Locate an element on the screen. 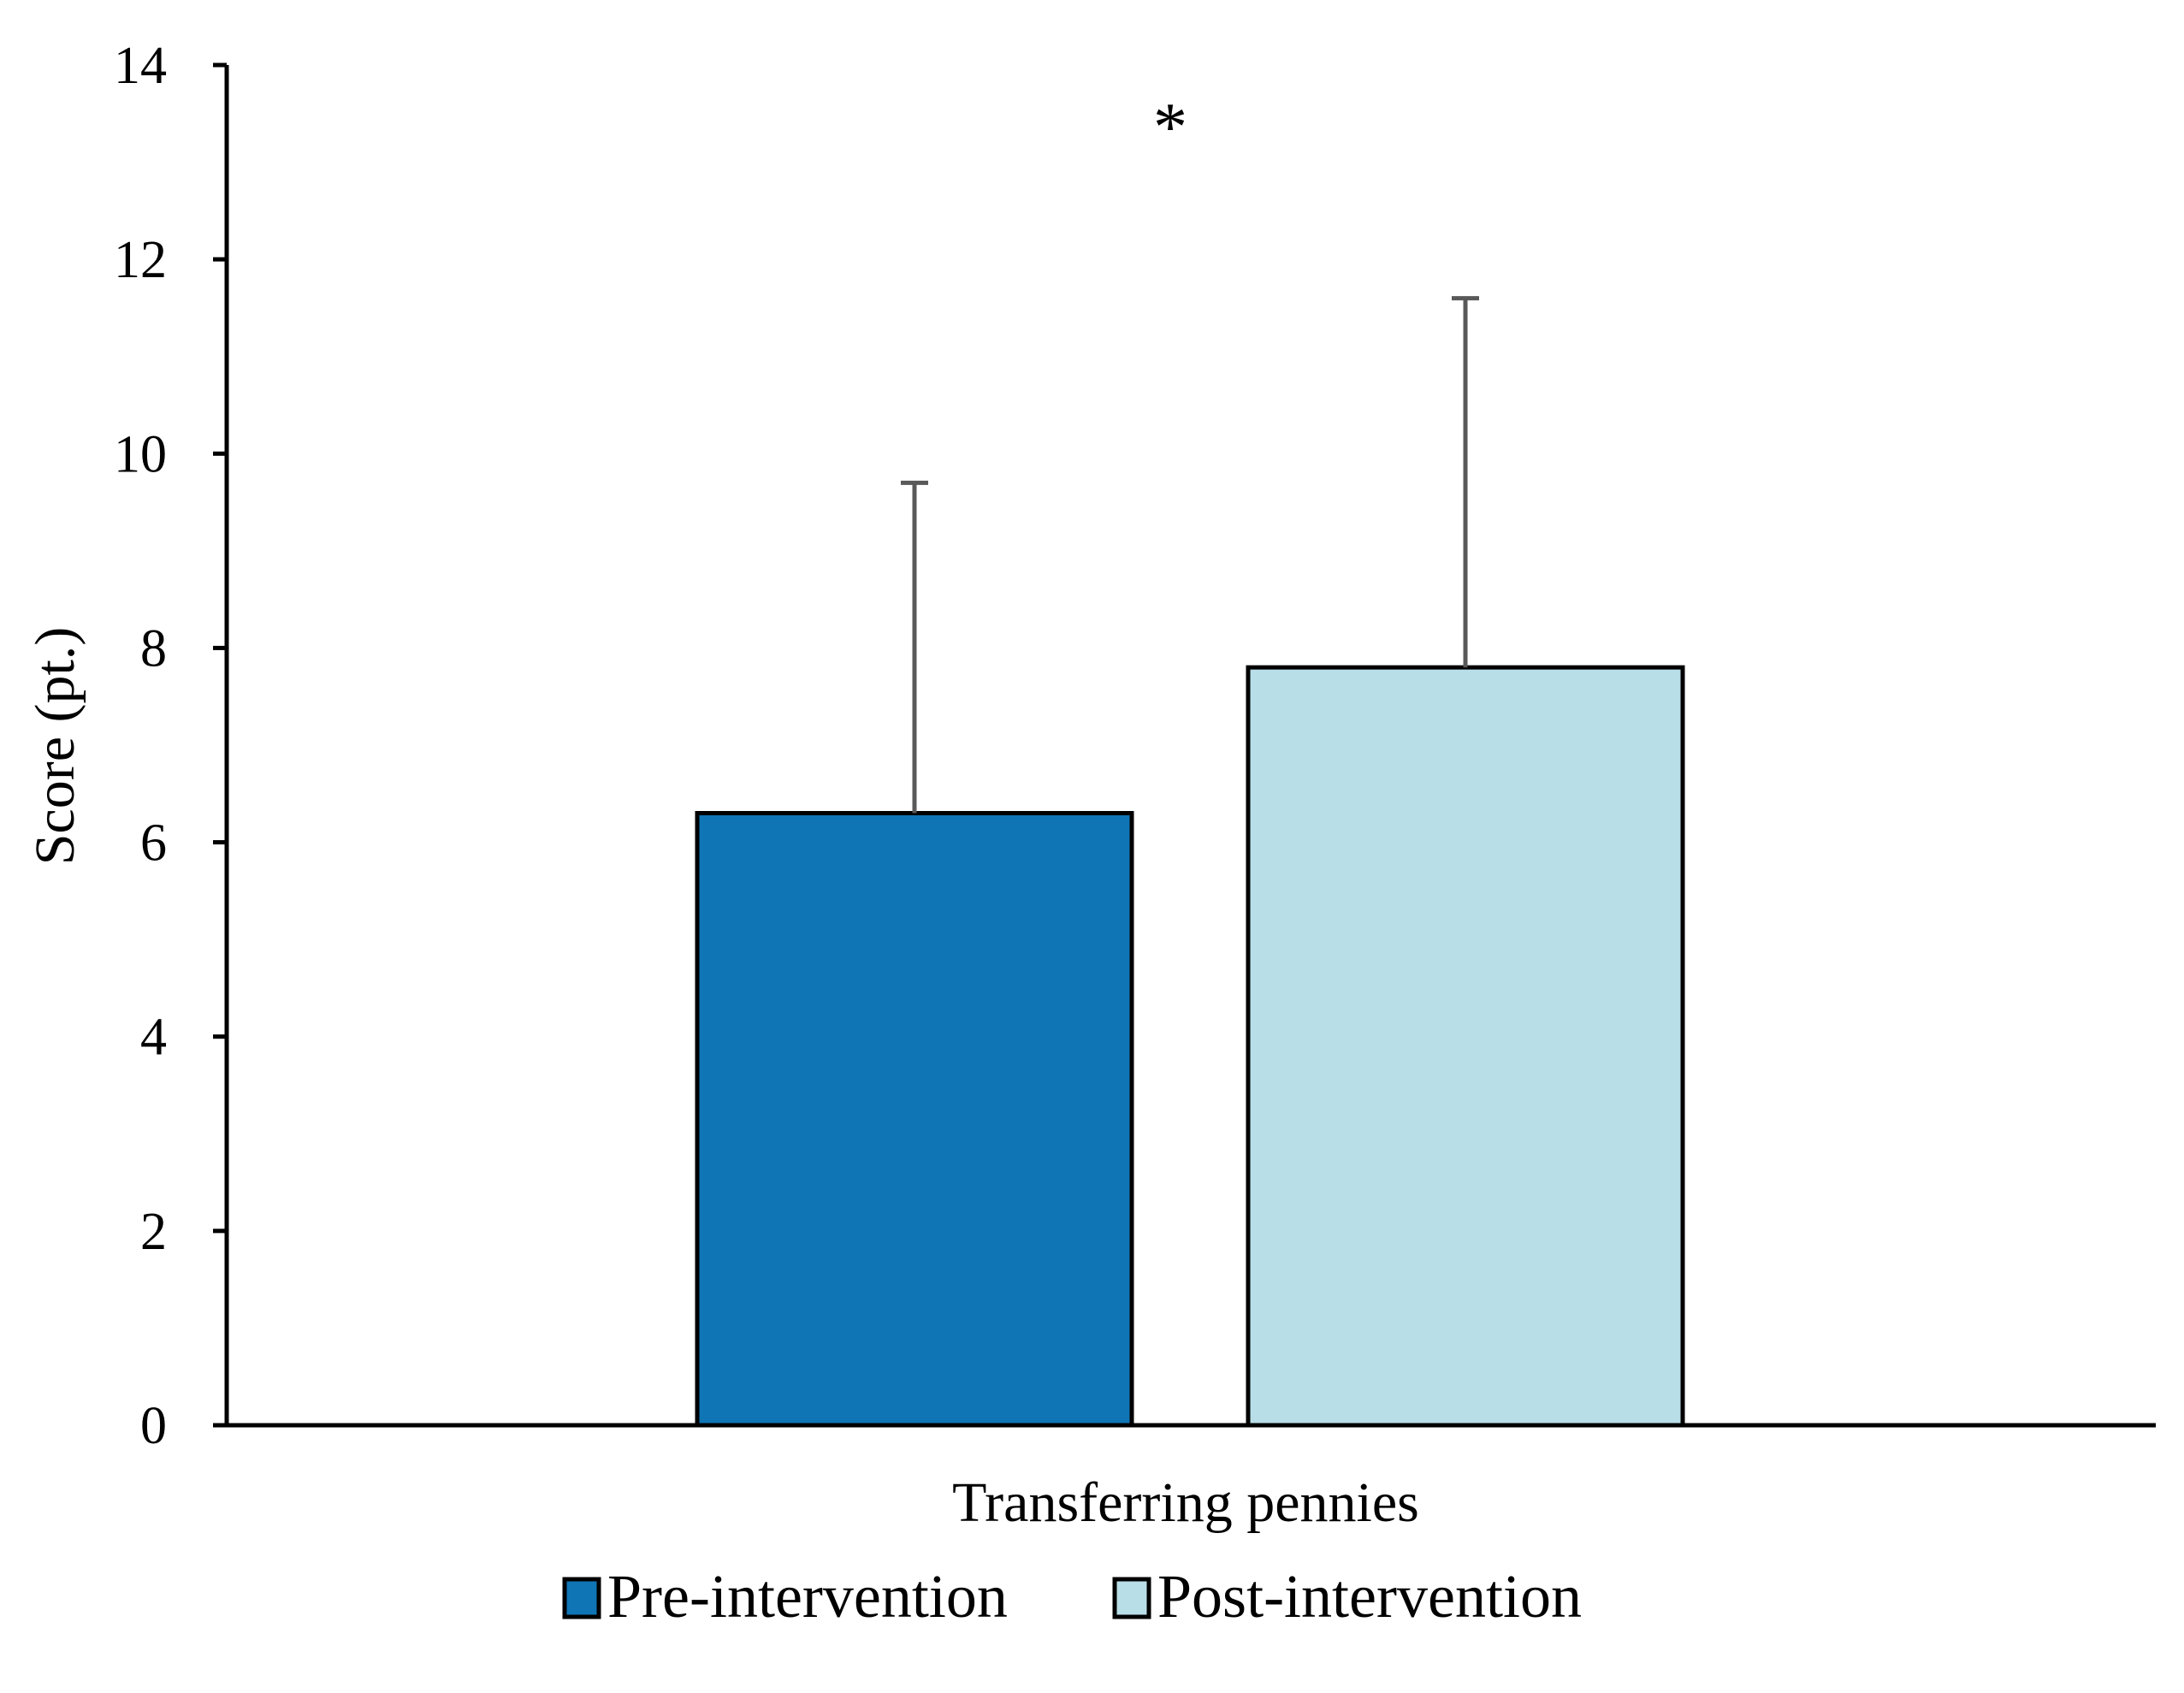 The height and width of the screenshot is (1693, 2184). y-tick-label: 10 is located at coordinates (140, 454).